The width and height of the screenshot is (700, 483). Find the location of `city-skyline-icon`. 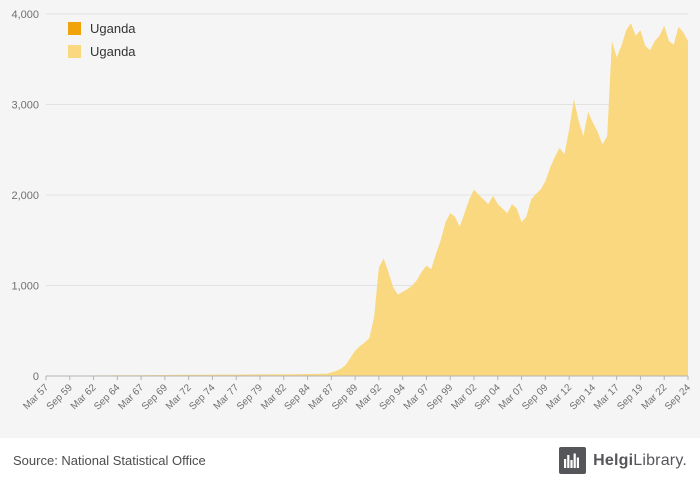

city-skyline-icon is located at coordinates (573, 460).